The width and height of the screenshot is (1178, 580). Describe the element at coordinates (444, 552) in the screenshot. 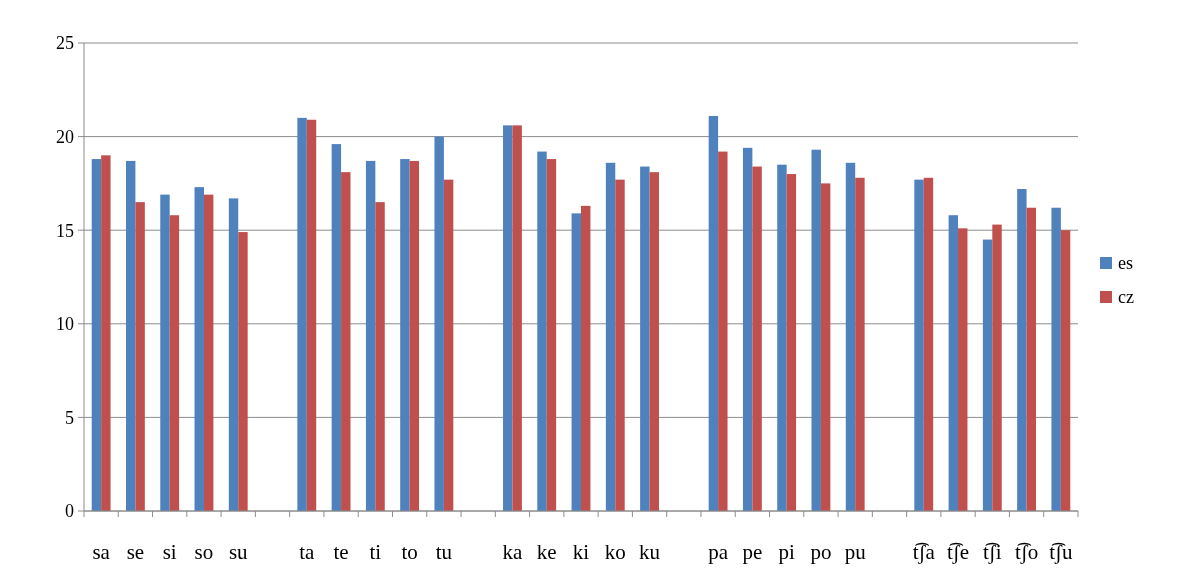

I see `x-tick-label: tu` at that location.